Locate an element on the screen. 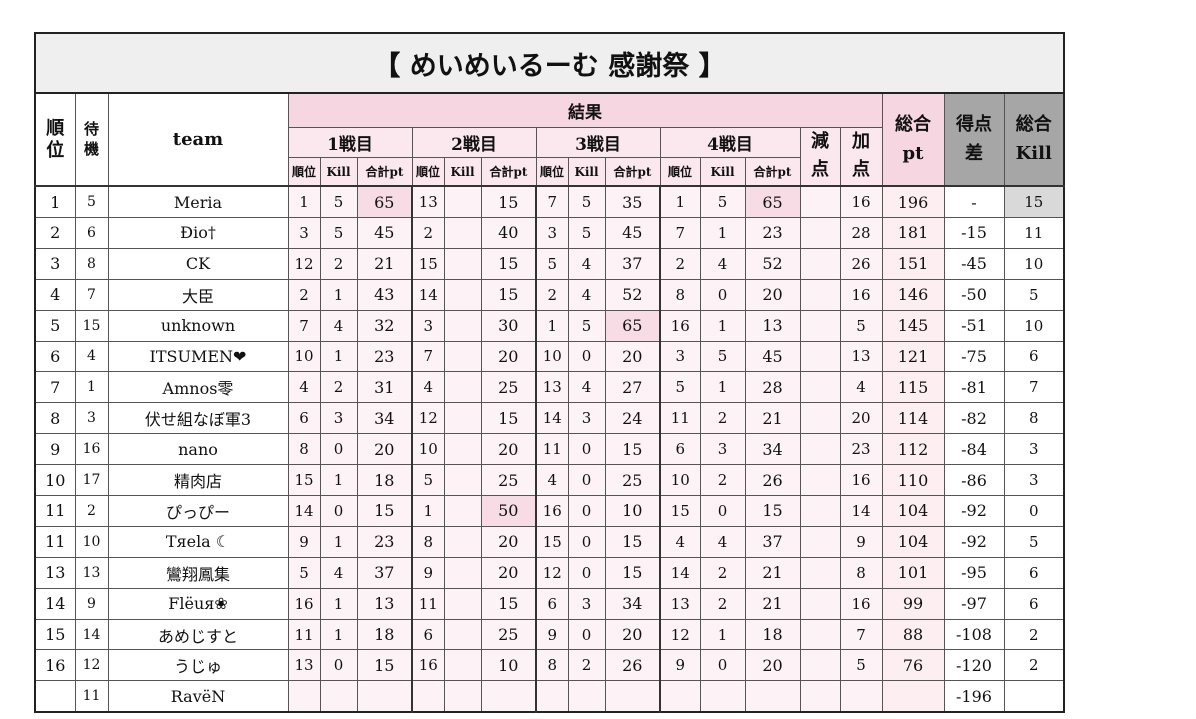 This screenshot has width=1196, height=719. diff-cell: -75 is located at coordinates (974, 356).